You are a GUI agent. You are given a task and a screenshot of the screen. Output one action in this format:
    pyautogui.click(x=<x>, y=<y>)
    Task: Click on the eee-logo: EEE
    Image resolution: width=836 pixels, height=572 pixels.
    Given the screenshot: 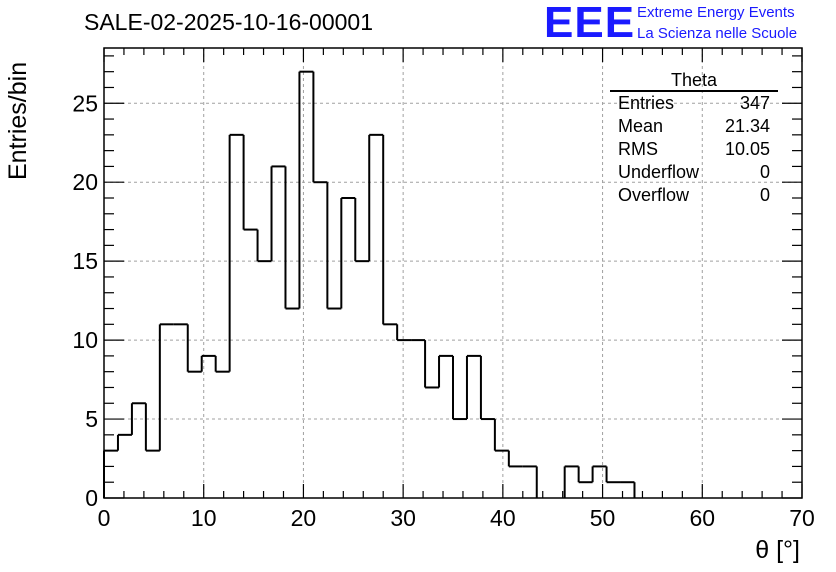 What is the action you would take?
    pyautogui.click(x=590, y=23)
    